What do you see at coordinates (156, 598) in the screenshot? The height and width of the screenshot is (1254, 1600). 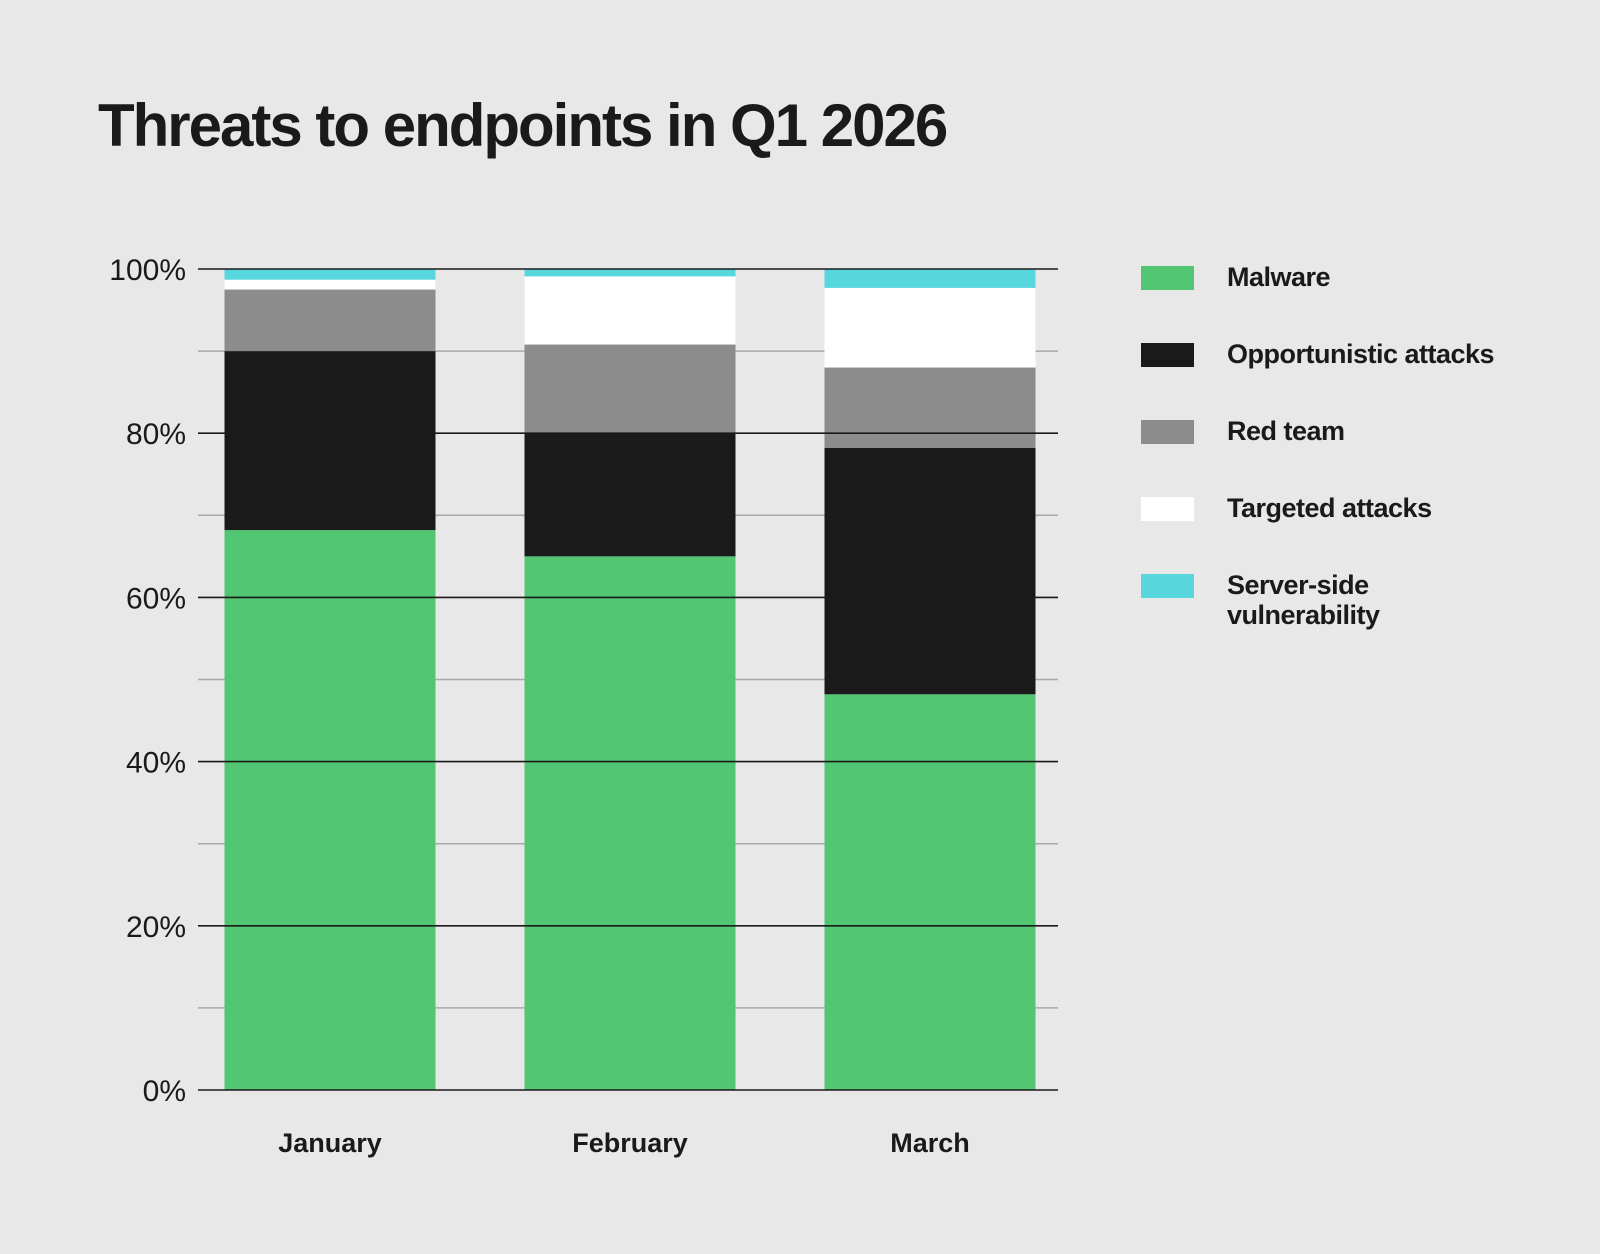 I see `y-tick-label: 60%` at bounding box center [156, 598].